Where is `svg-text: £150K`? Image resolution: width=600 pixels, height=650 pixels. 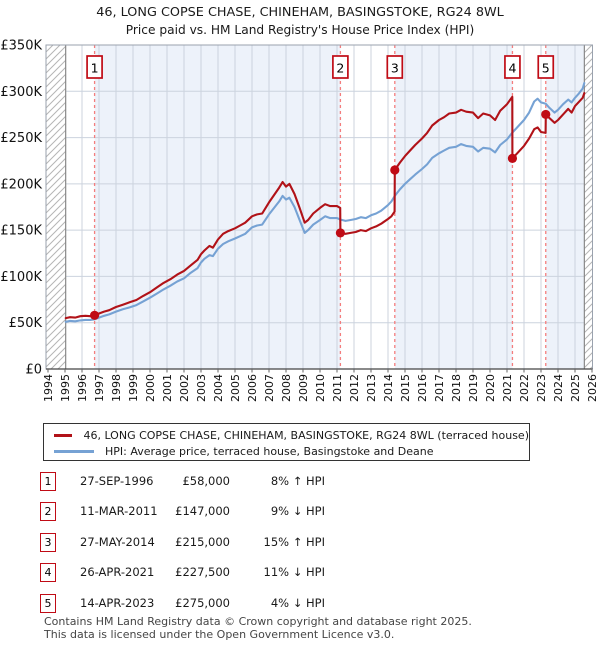
svg-text: £150K is located at coordinates (21, 231).